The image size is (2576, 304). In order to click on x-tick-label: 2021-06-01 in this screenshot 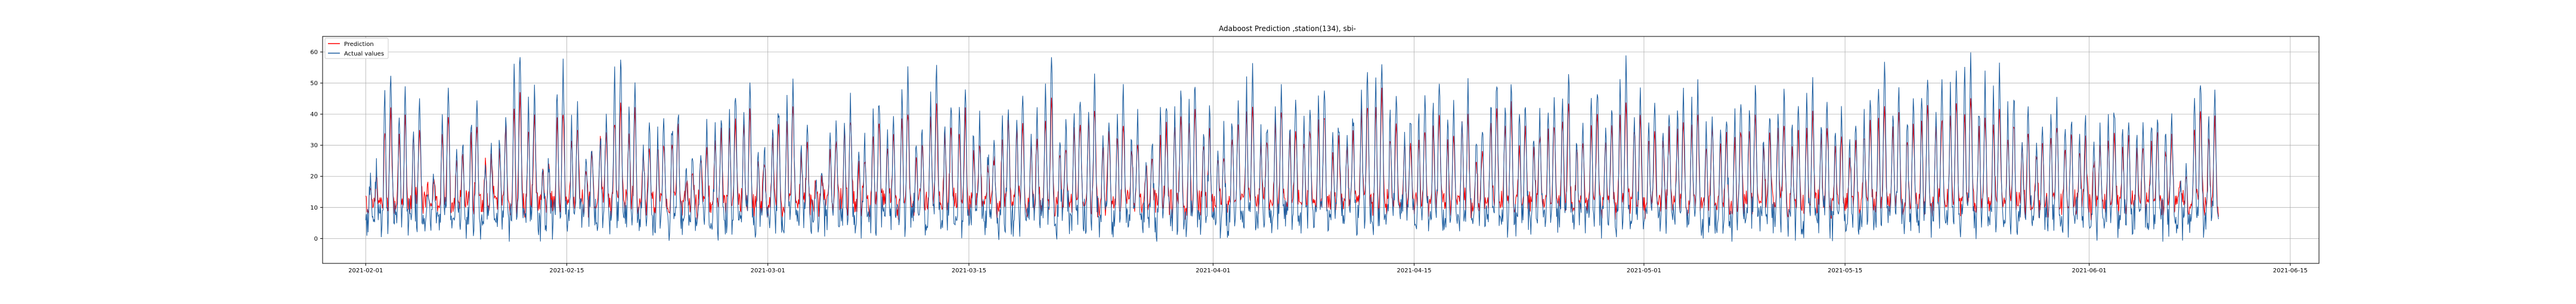, I will do `click(2090, 271)`.